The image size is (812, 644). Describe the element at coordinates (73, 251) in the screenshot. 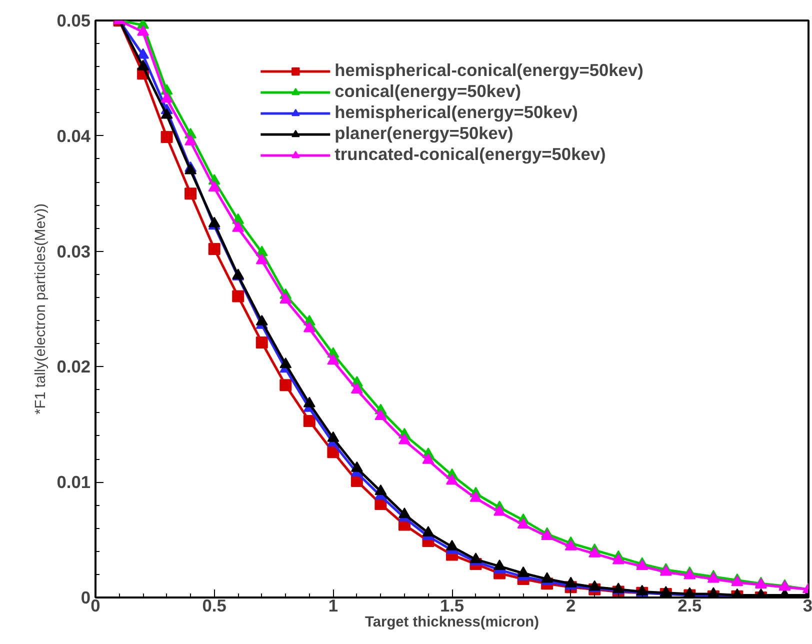

I see `y-tick-label: 0.03` at that location.